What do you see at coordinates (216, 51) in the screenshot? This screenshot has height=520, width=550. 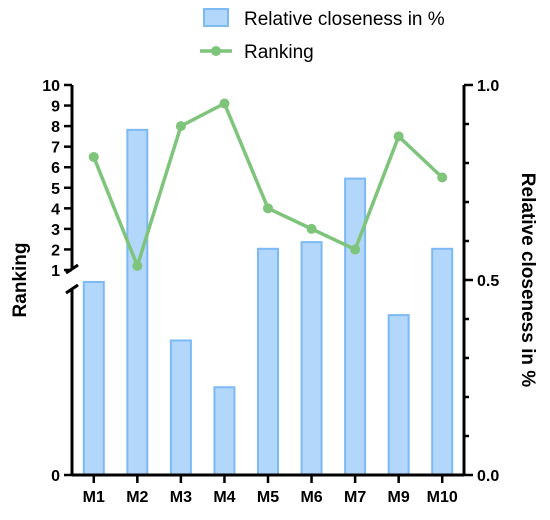 I see `legend-swatch-marker` at bounding box center [216, 51].